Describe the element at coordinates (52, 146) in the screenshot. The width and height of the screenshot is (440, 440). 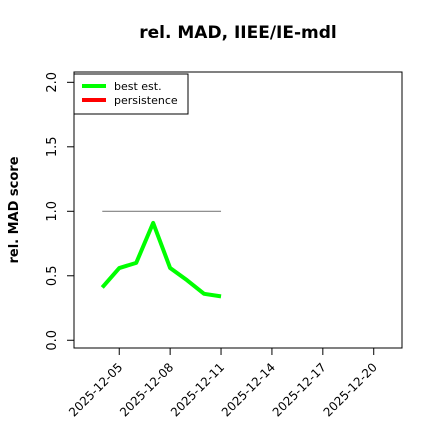
I see `y-tick-label: 1.5` at that location.